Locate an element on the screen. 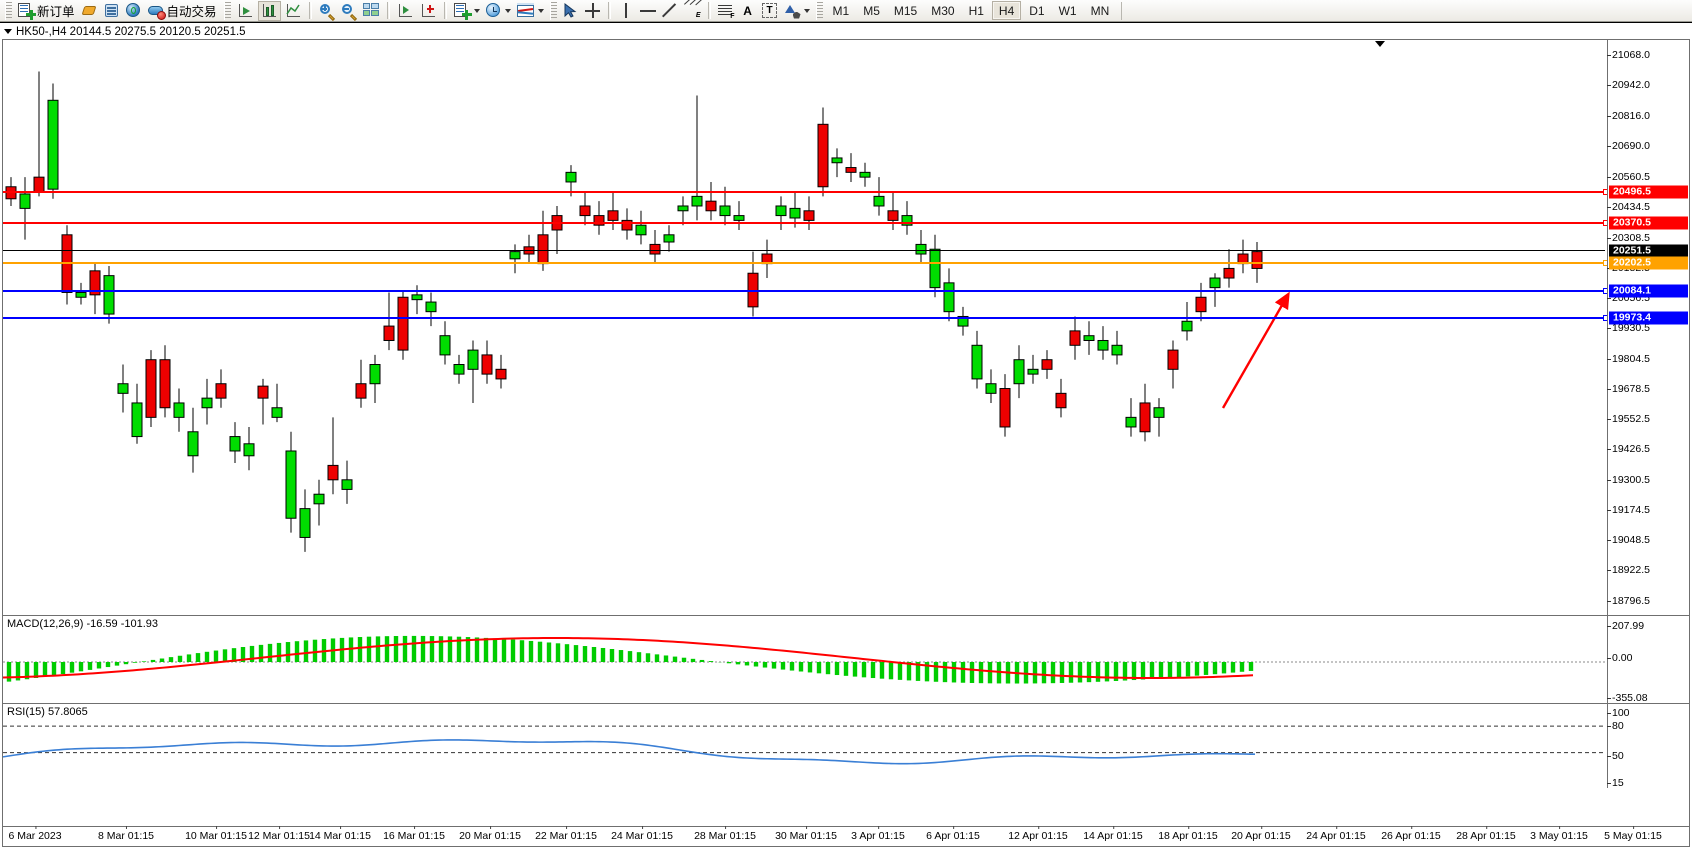 This screenshot has width=1692, height=849. time-label-11: 3 Apr 01:15 is located at coordinates (878, 834).